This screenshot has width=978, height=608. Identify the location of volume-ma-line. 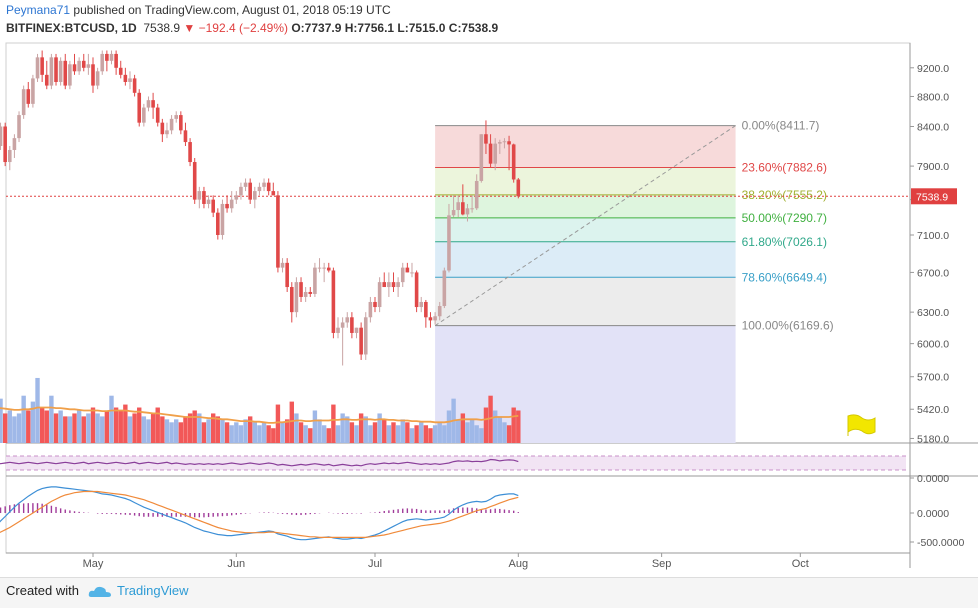
(259, 415).